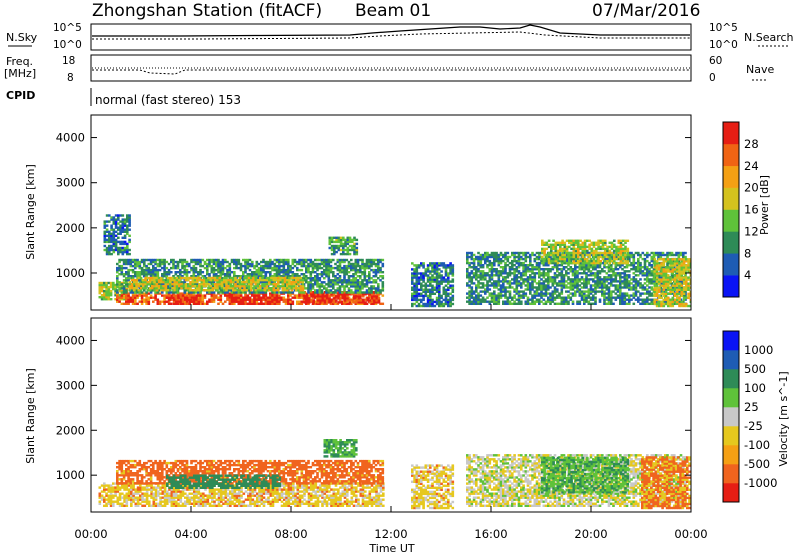 The height and width of the screenshot is (554, 800). I want to click on noise-panel: N.Sky 10^5 10^0 10^5 10^0 N.Search, so click(400, 36).